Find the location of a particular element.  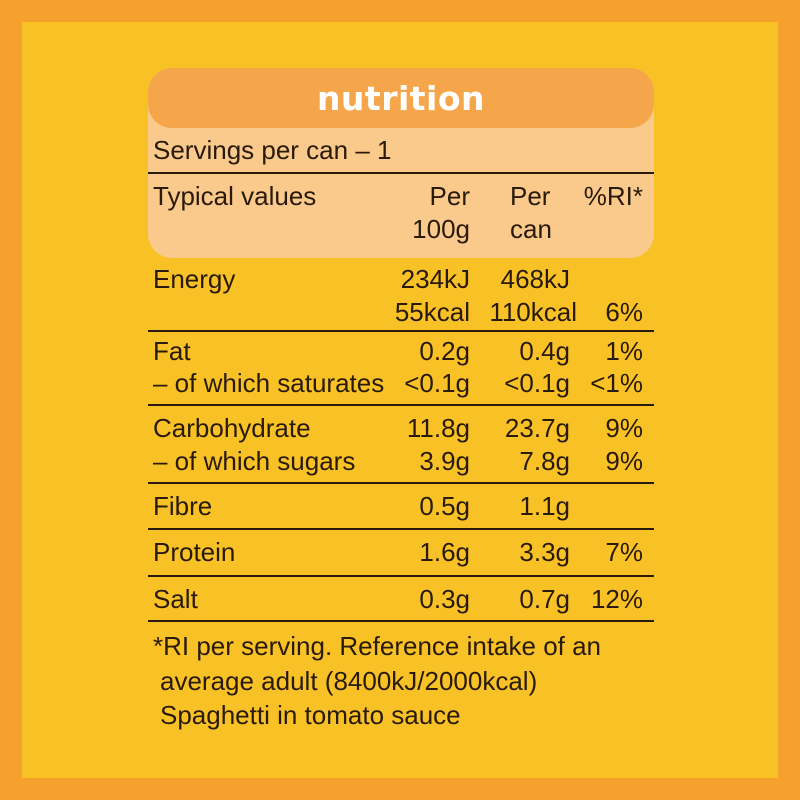

row-salt-ri: 12% is located at coordinates (616, 599).